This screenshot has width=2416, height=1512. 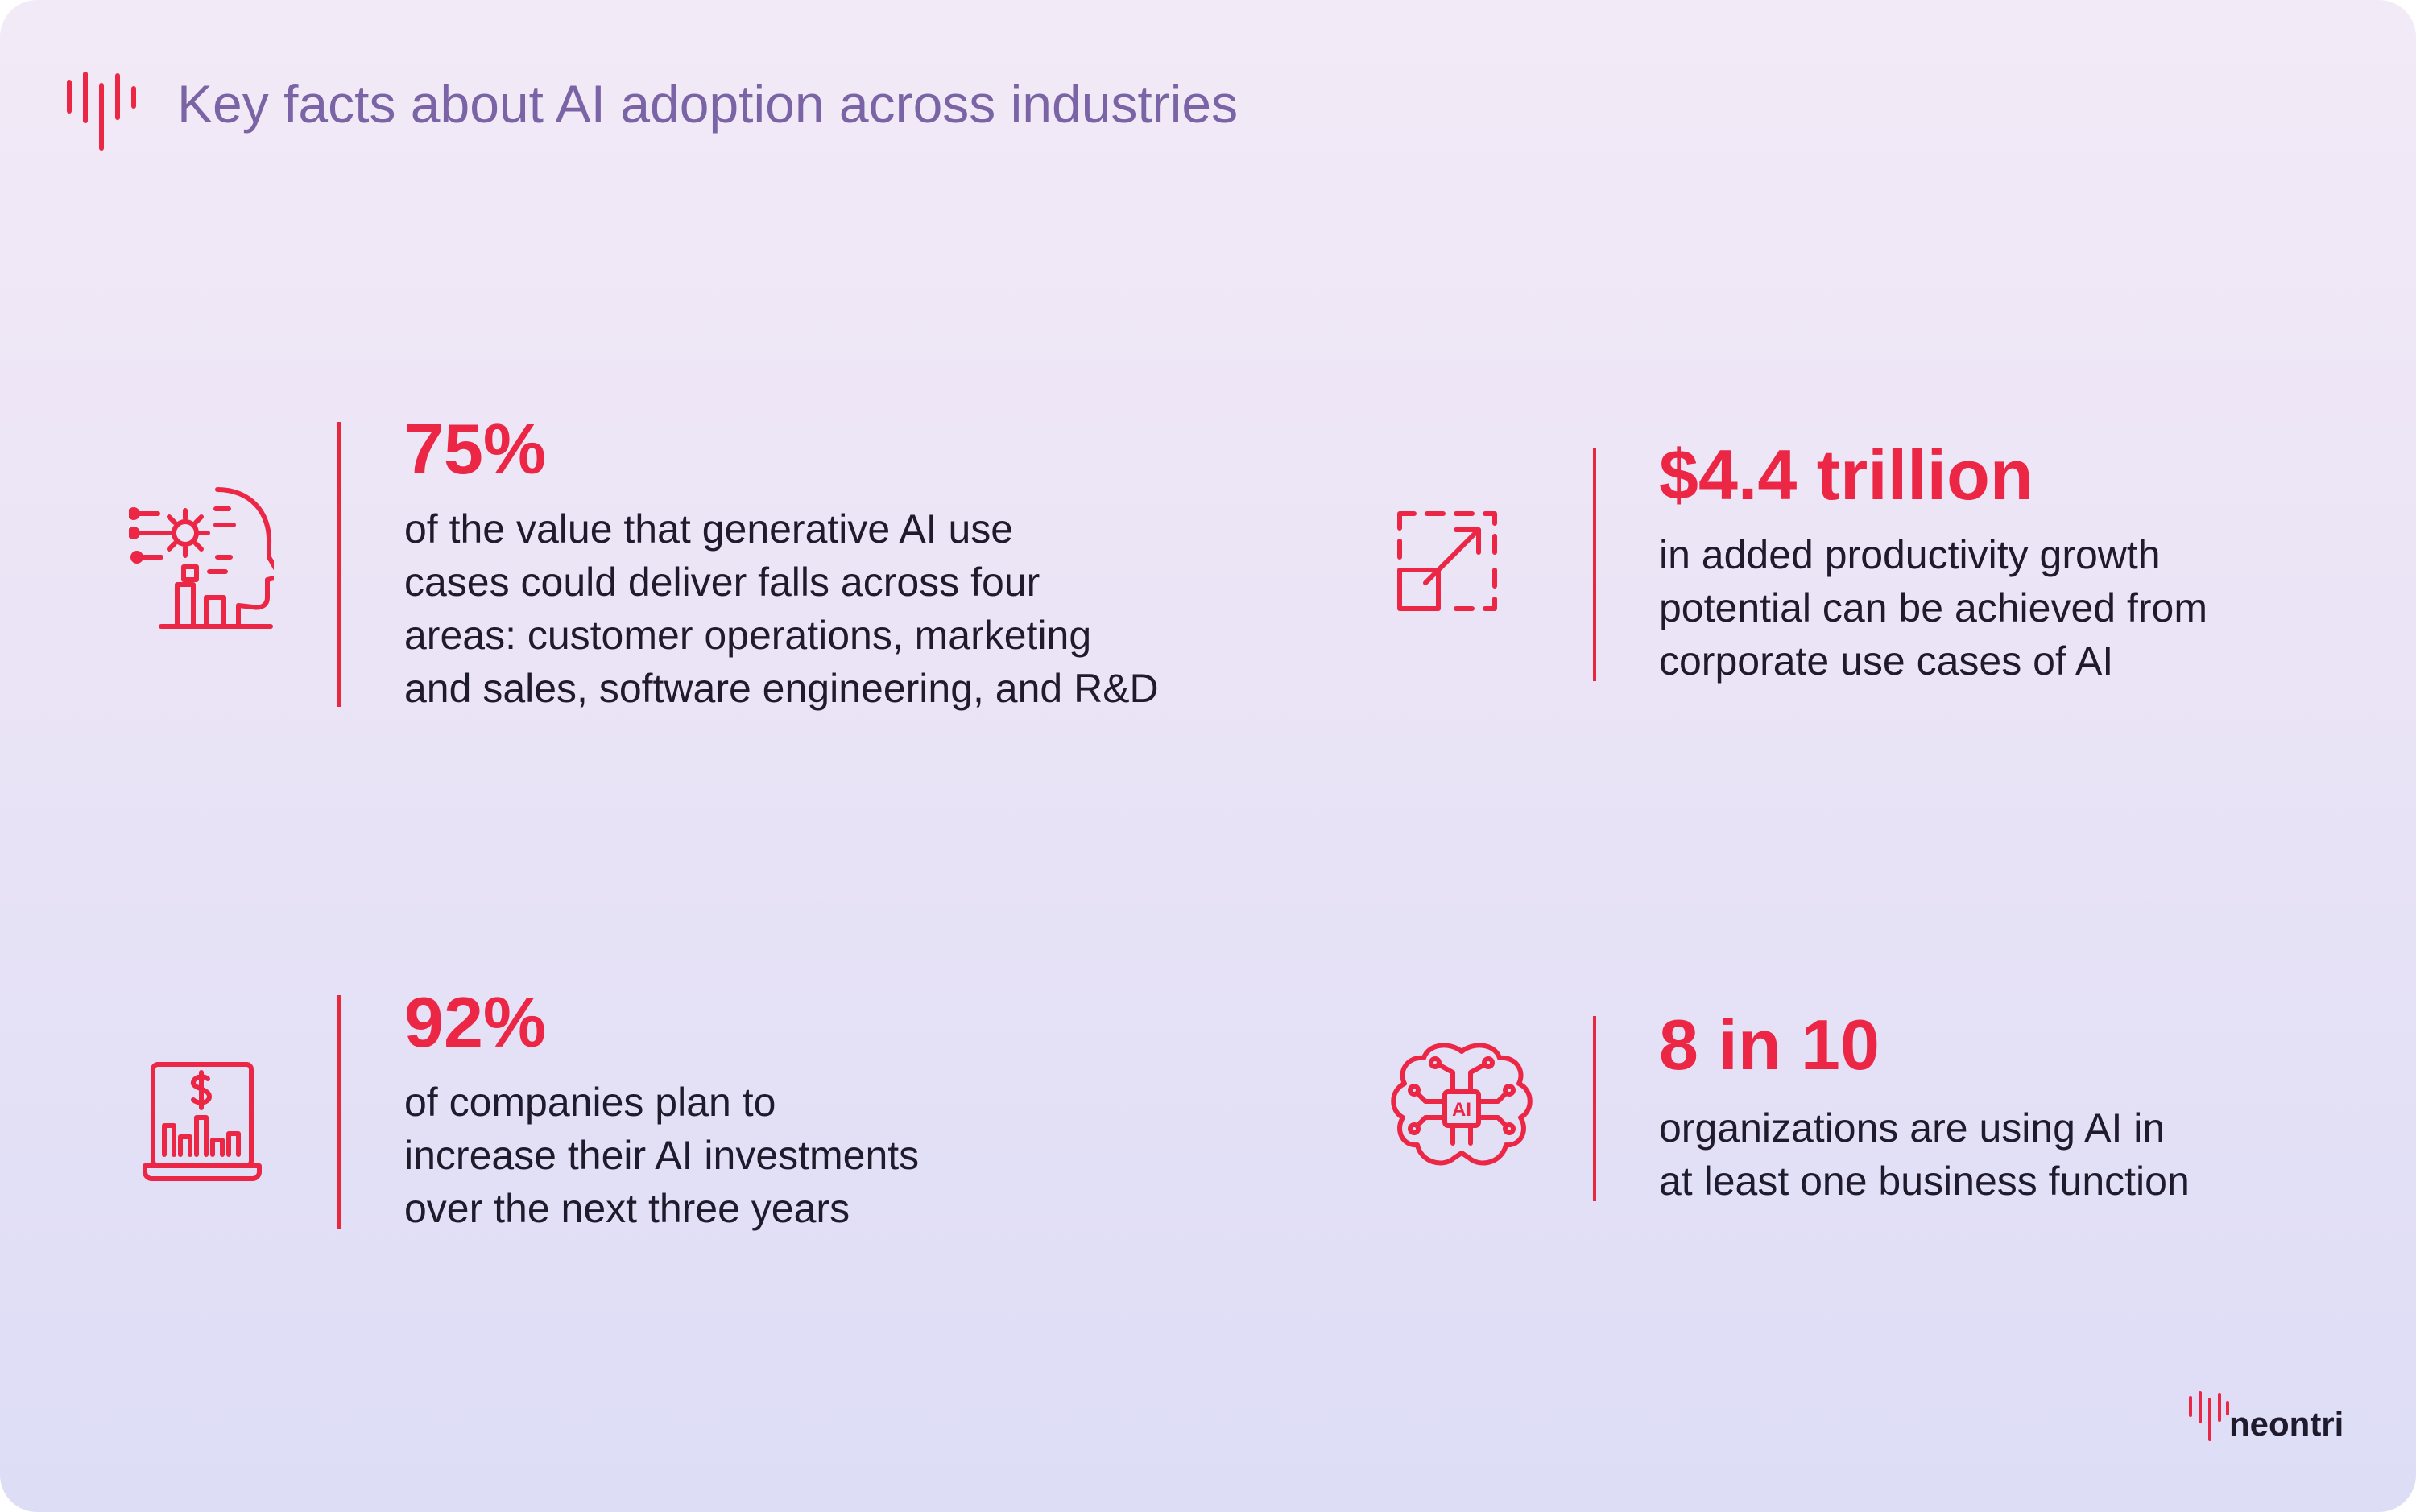 What do you see at coordinates (1912, 1128) in the screenshot?
I see `fact-description-line: organizations are using AI in` at bounding box center [1912, 1128].